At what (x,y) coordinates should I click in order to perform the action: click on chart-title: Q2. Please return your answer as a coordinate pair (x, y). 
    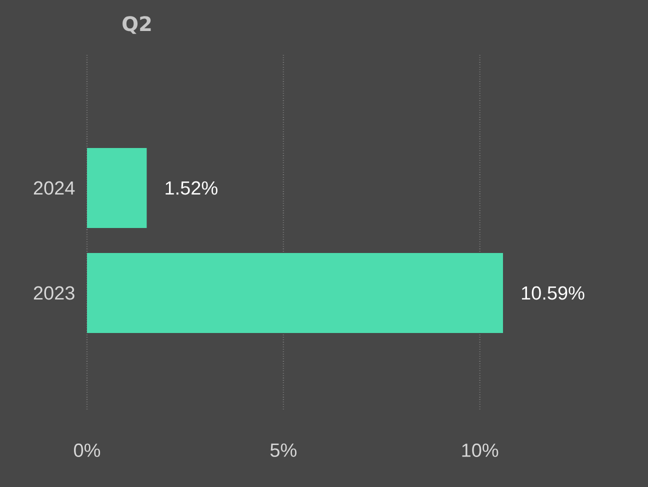
    Looking at the image, I should click on (136, 25).